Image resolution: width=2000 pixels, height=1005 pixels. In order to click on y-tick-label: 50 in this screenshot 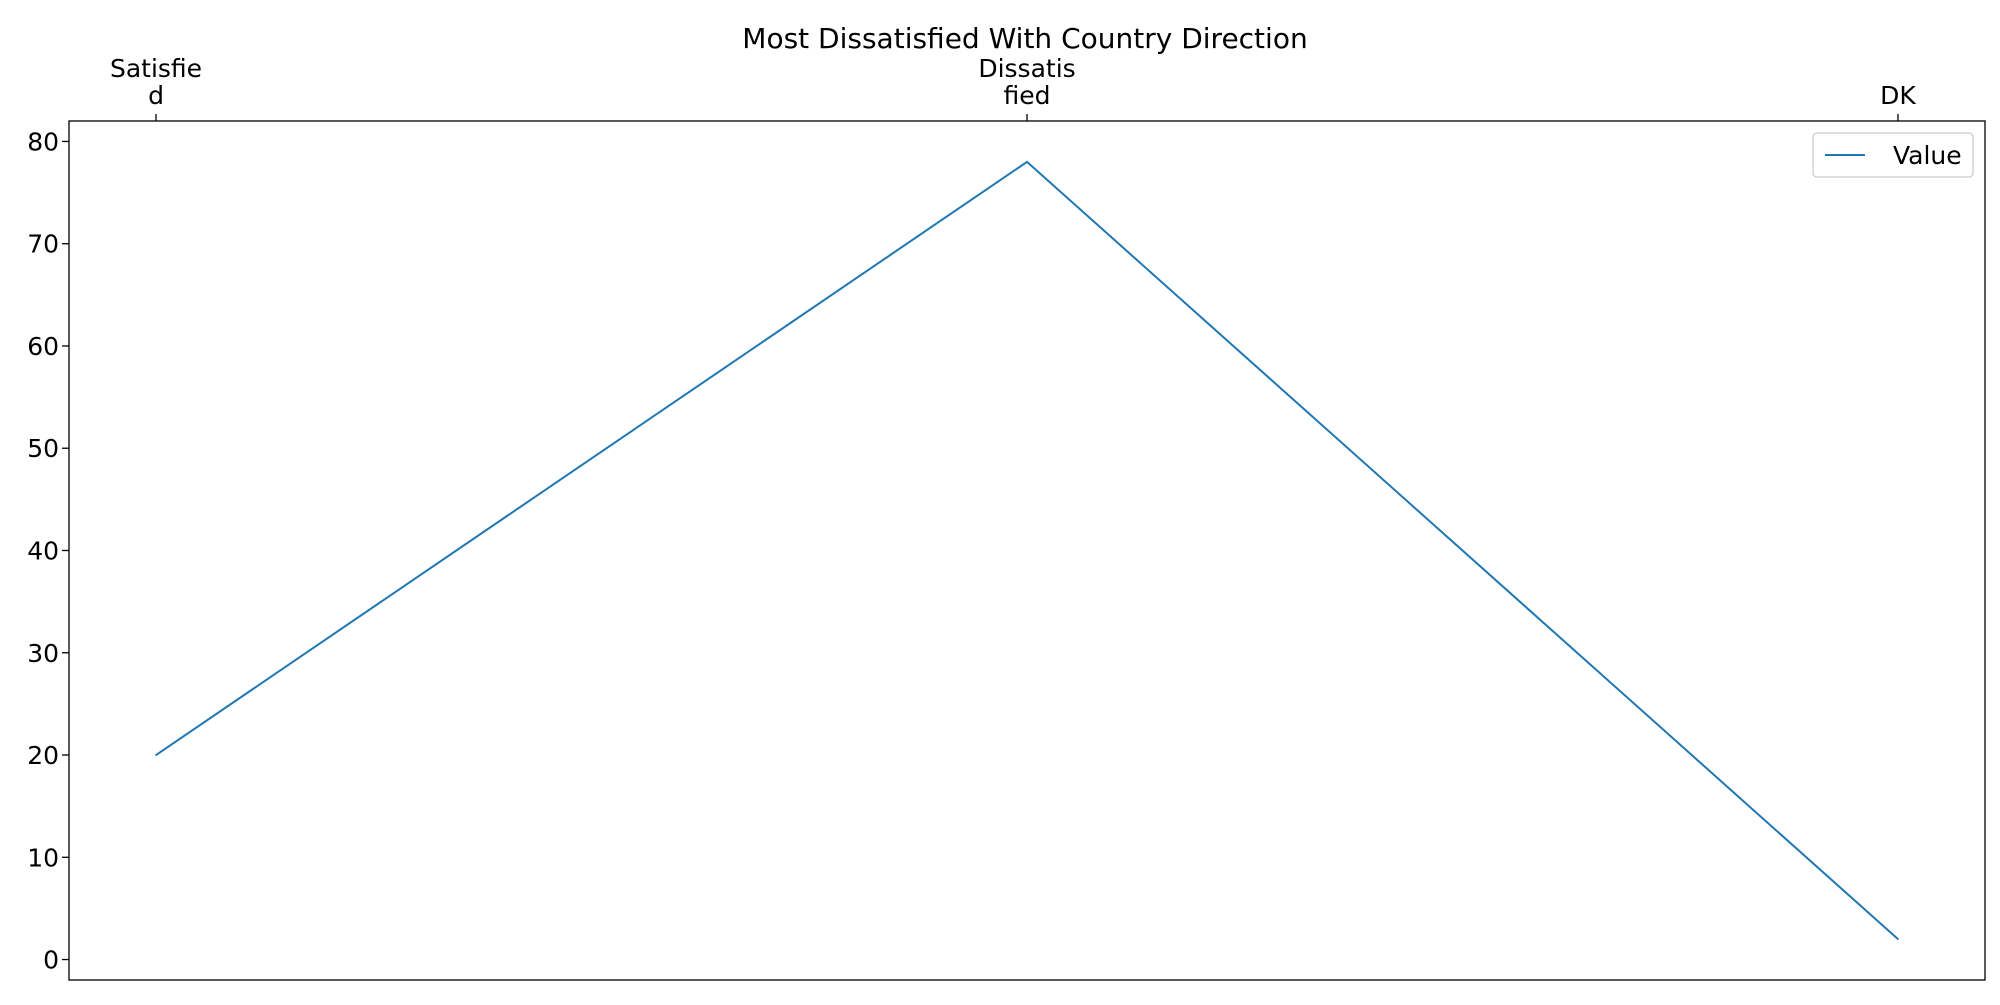, I will do `click(43, 448)`.